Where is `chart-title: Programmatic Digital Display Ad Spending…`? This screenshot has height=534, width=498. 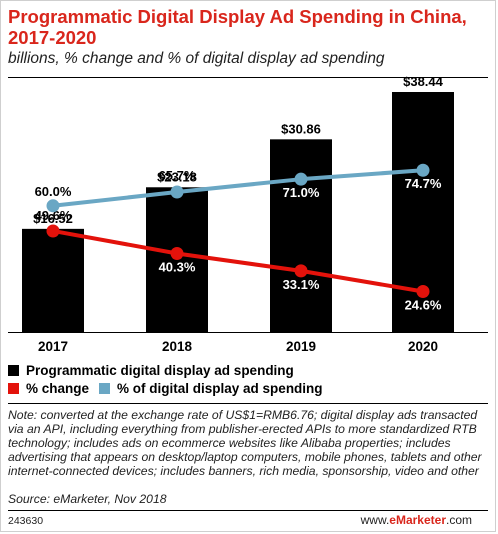
chart-title: Programmatic Digital Display Ad Spending… is located at coordinates (237, 27).